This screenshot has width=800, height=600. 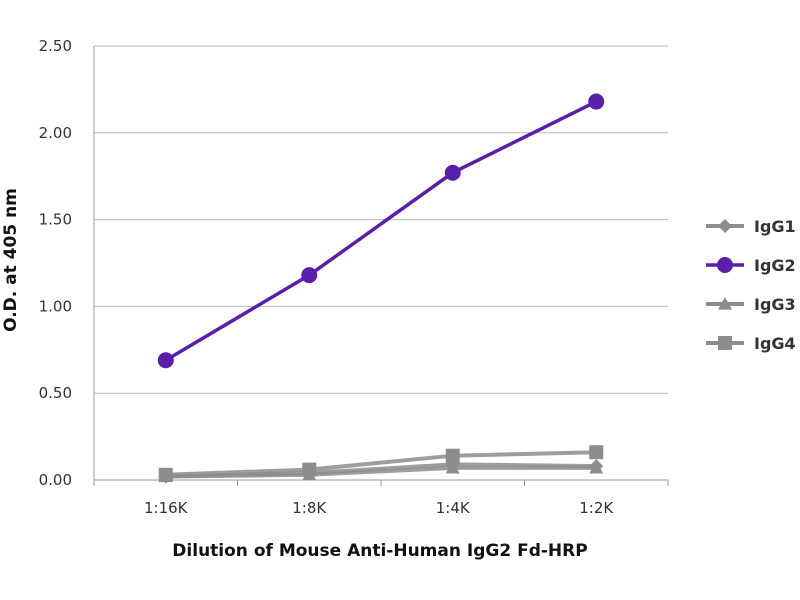 What do you see at coordinates (55, 306) in the screenshot?
I see `y-tick-label: 1.00` at bounding box center [55, 306].